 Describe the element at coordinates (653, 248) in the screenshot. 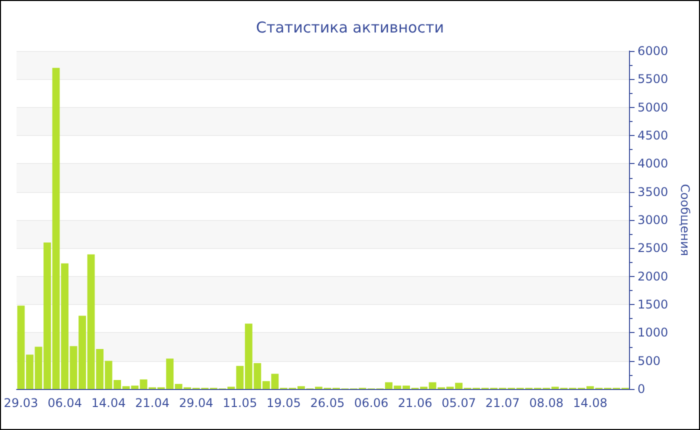

I see `y-tick-label: 2500` at that location.